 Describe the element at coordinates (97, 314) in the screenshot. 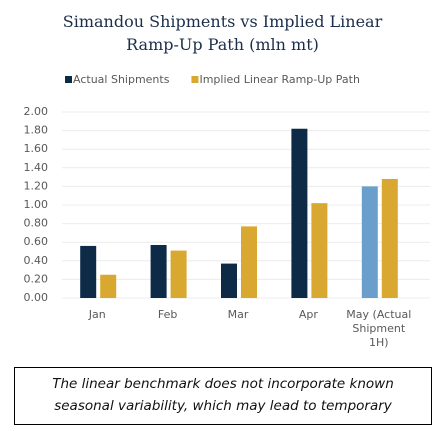

I see `x-tick-label: Jan` at that location.